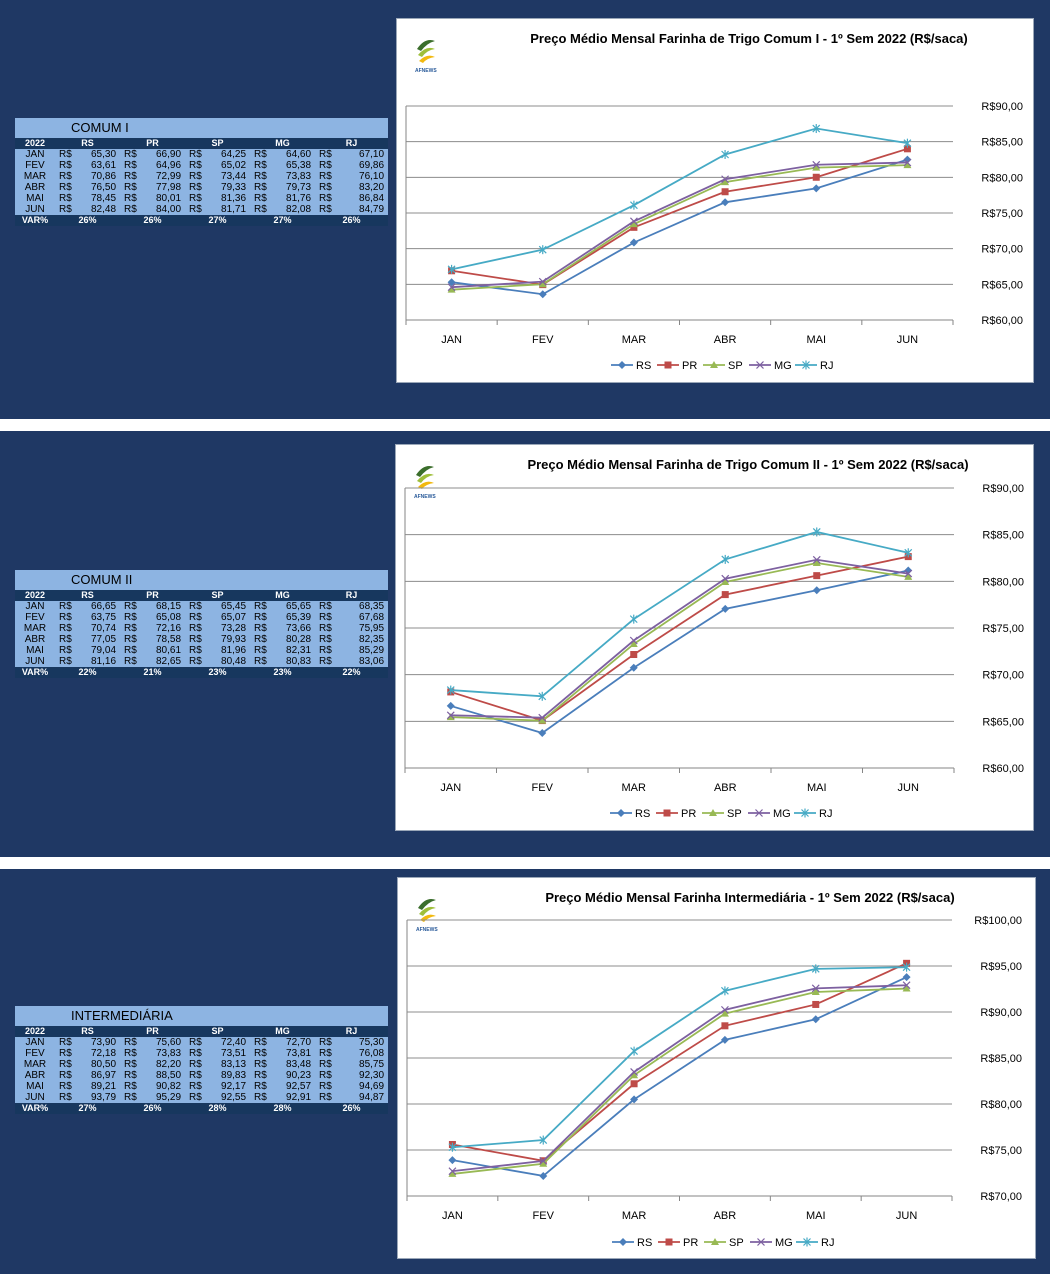  Describe the element at coordinates (99, 661) in the screenshot. I see `cell-price: 81,16` at that location.